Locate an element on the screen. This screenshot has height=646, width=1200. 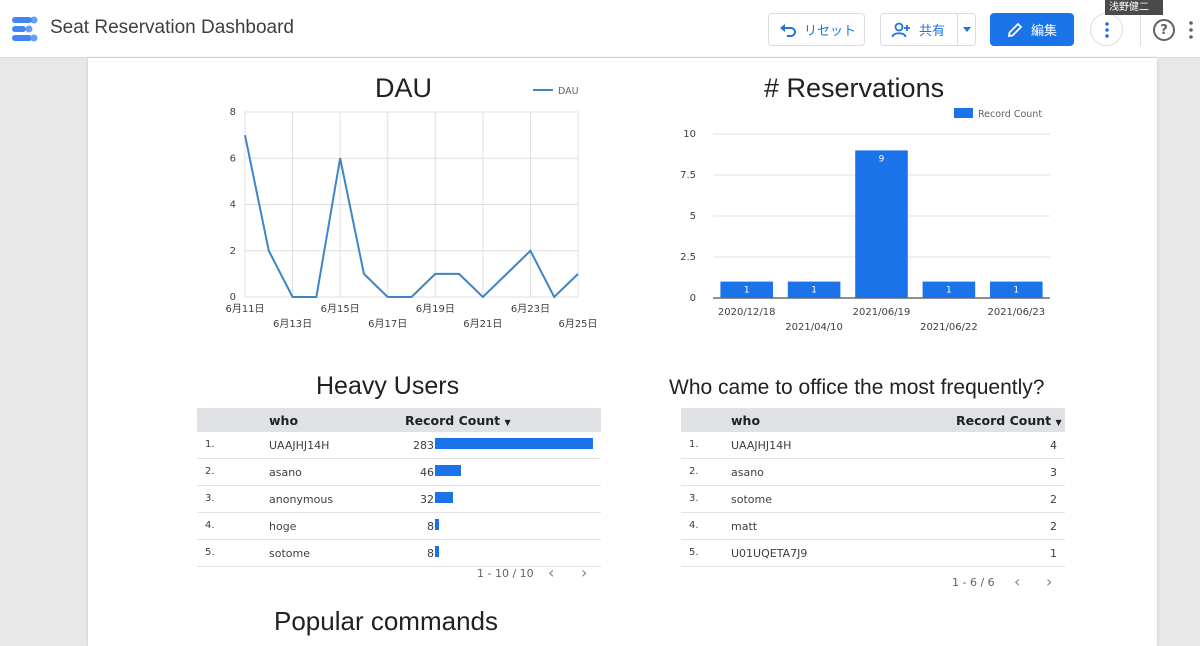
apps-more-icon is located at coordinates (1191, 30).